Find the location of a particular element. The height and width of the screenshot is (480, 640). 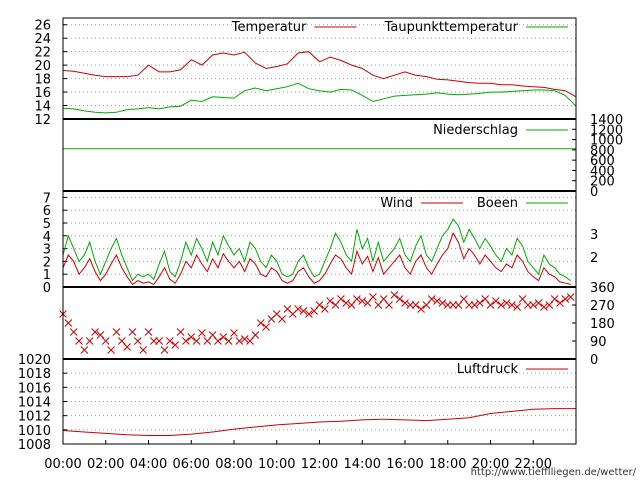

series-line-wind is located at coordinates (316, 259).